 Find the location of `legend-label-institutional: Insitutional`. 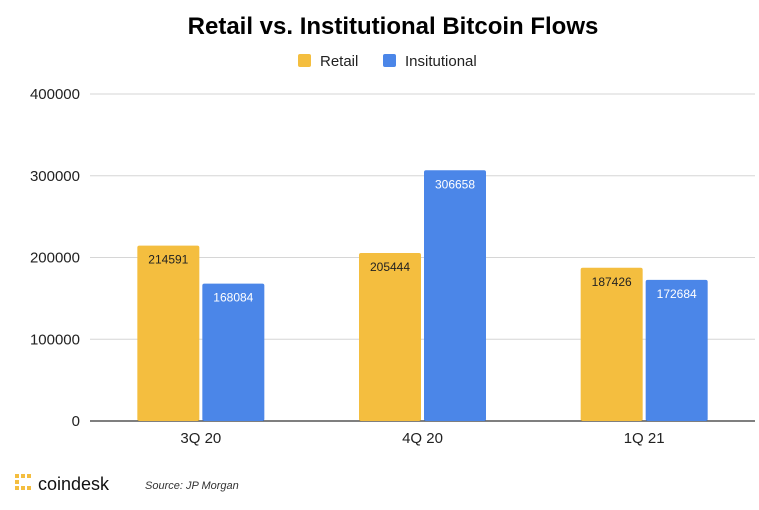

legend-label-institutional: Insitutional is located at coordinates (441, 61).